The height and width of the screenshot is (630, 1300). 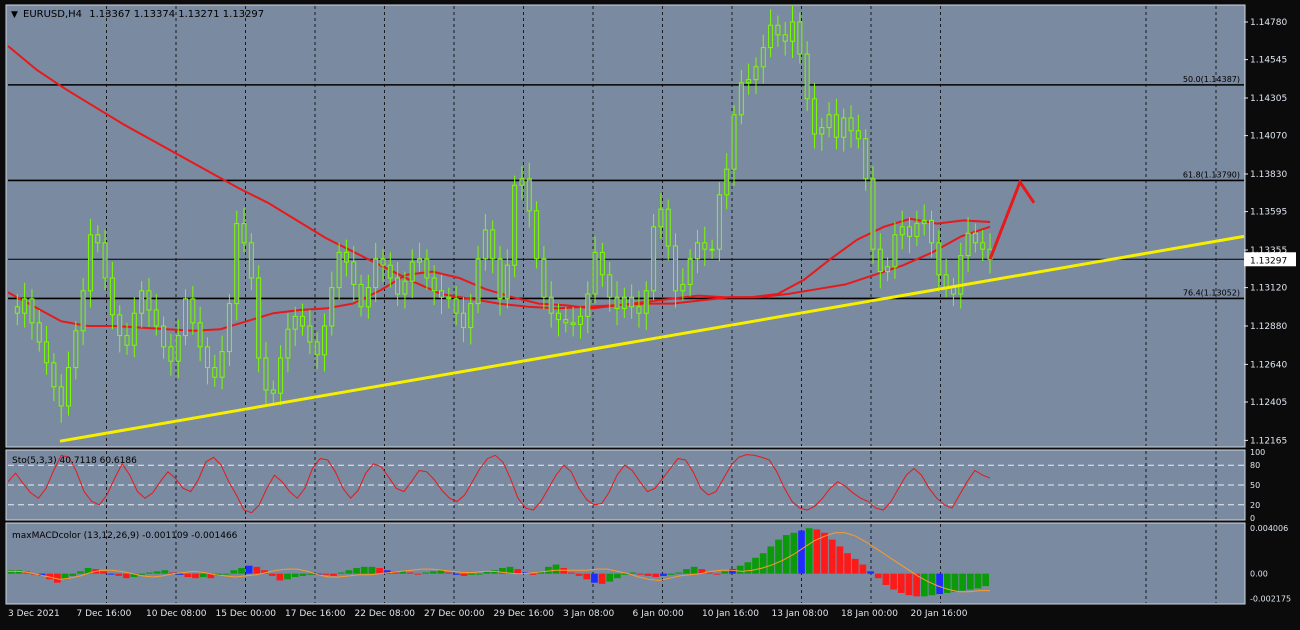 What do you see at coordinates (1211, 292) in the screenshot?
I see `fibo-level-label: 76.4(1.13052)` at bounding box center [1211, 292].